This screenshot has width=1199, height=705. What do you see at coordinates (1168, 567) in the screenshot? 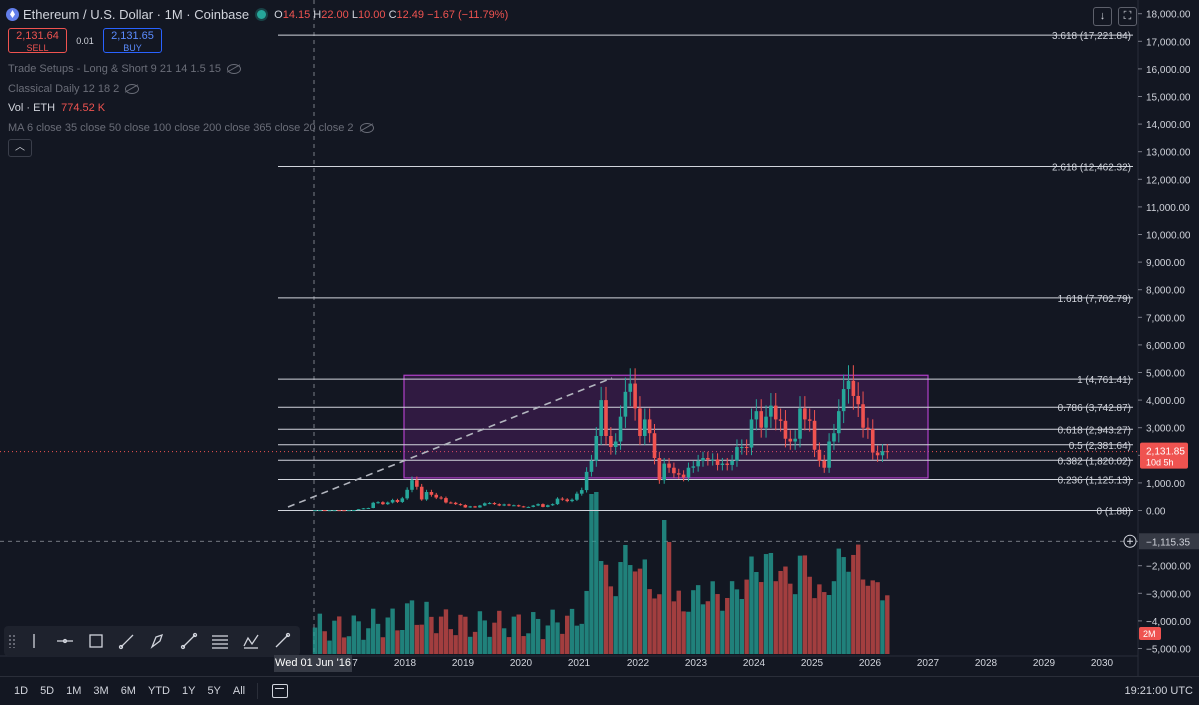
I see `price-label: −2,000.00` at bounding box center [1168, 567].